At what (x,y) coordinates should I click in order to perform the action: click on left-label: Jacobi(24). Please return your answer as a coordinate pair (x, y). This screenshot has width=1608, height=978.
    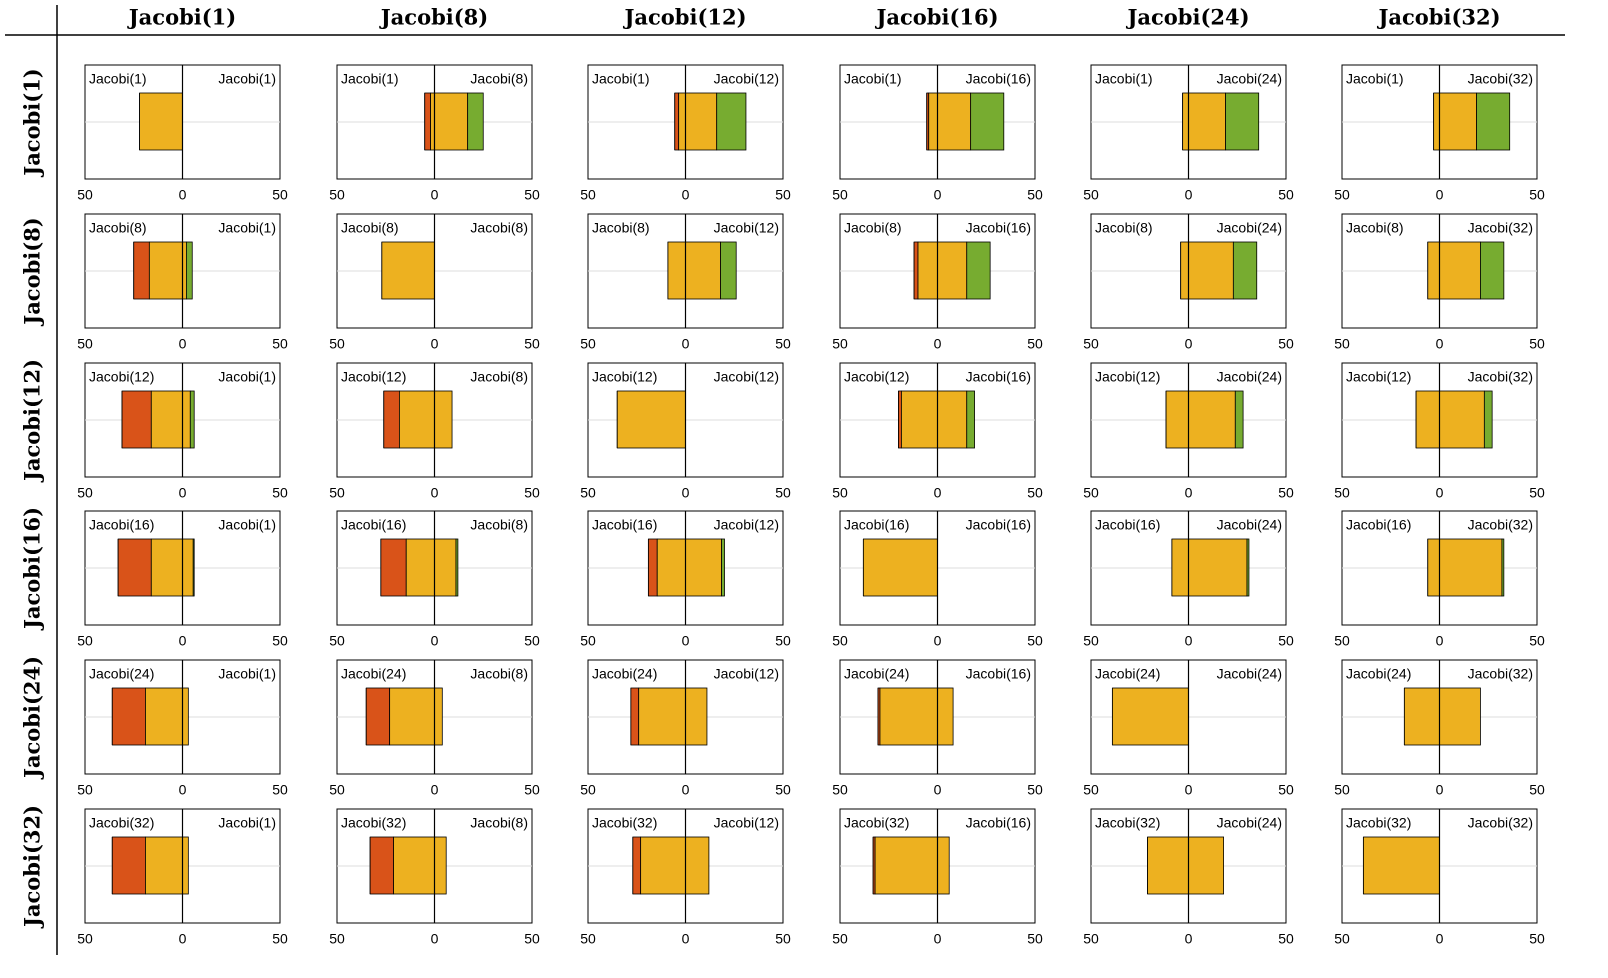
    Looking at the image, I should click on (121, 674).